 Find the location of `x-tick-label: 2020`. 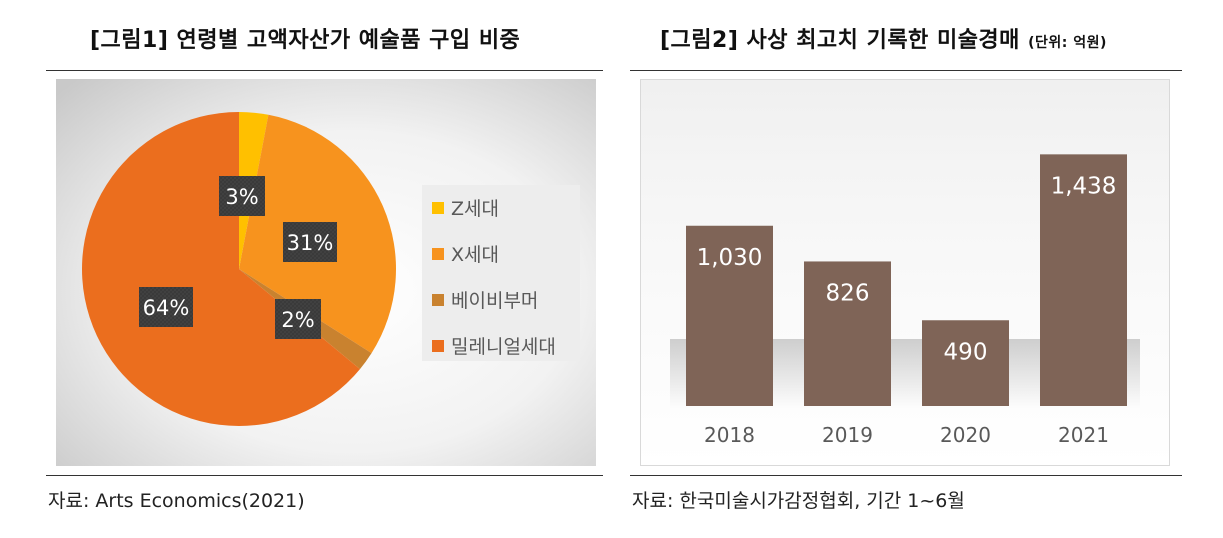

x-tick-label: 2020 is located at coordinates (965, 435).